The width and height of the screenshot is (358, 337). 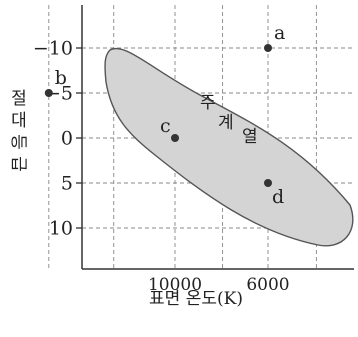 I want to click on region-label-2: 계, so click(x=226, y=123).